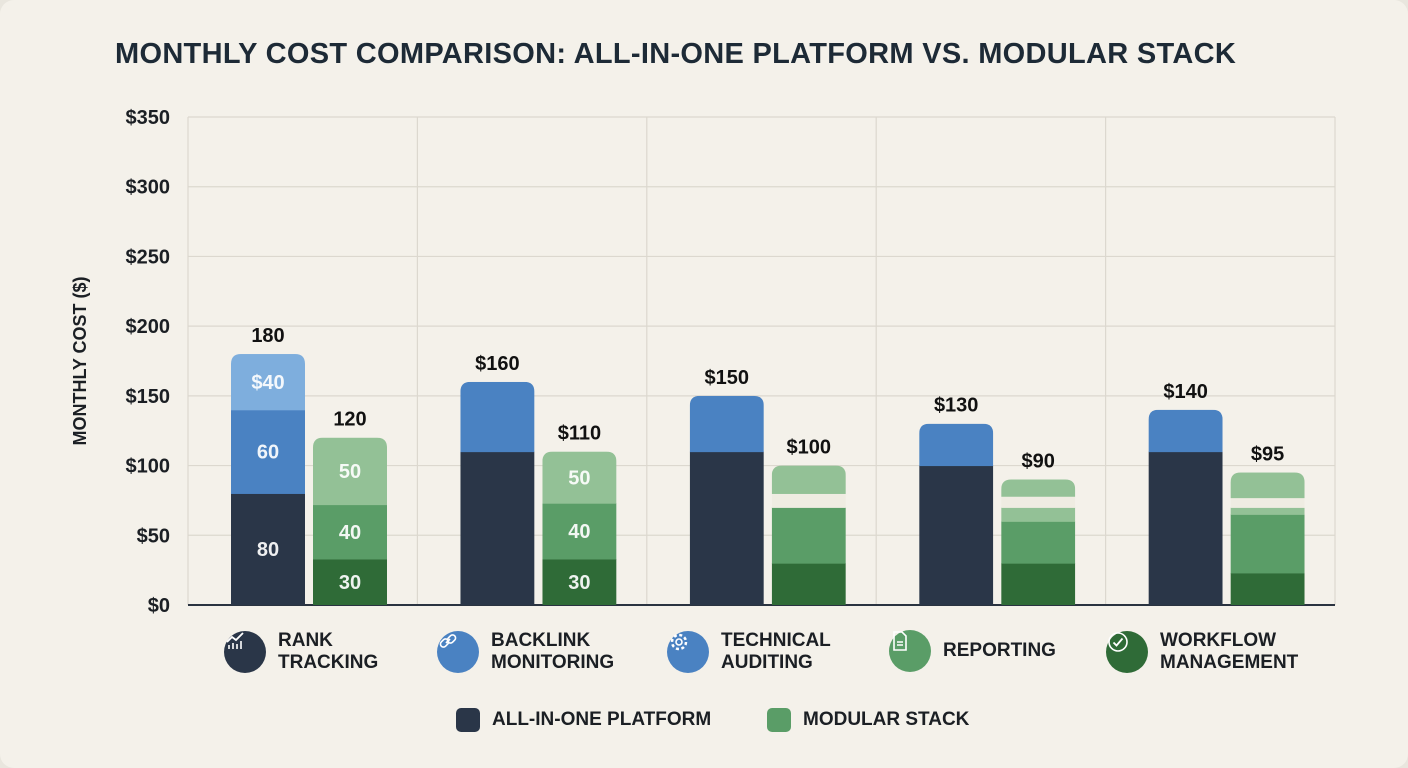  What do you see at coordinates (148, 467) in the screenshot?
I see `y-tick-label: $100` at bounding box center [148, 467].